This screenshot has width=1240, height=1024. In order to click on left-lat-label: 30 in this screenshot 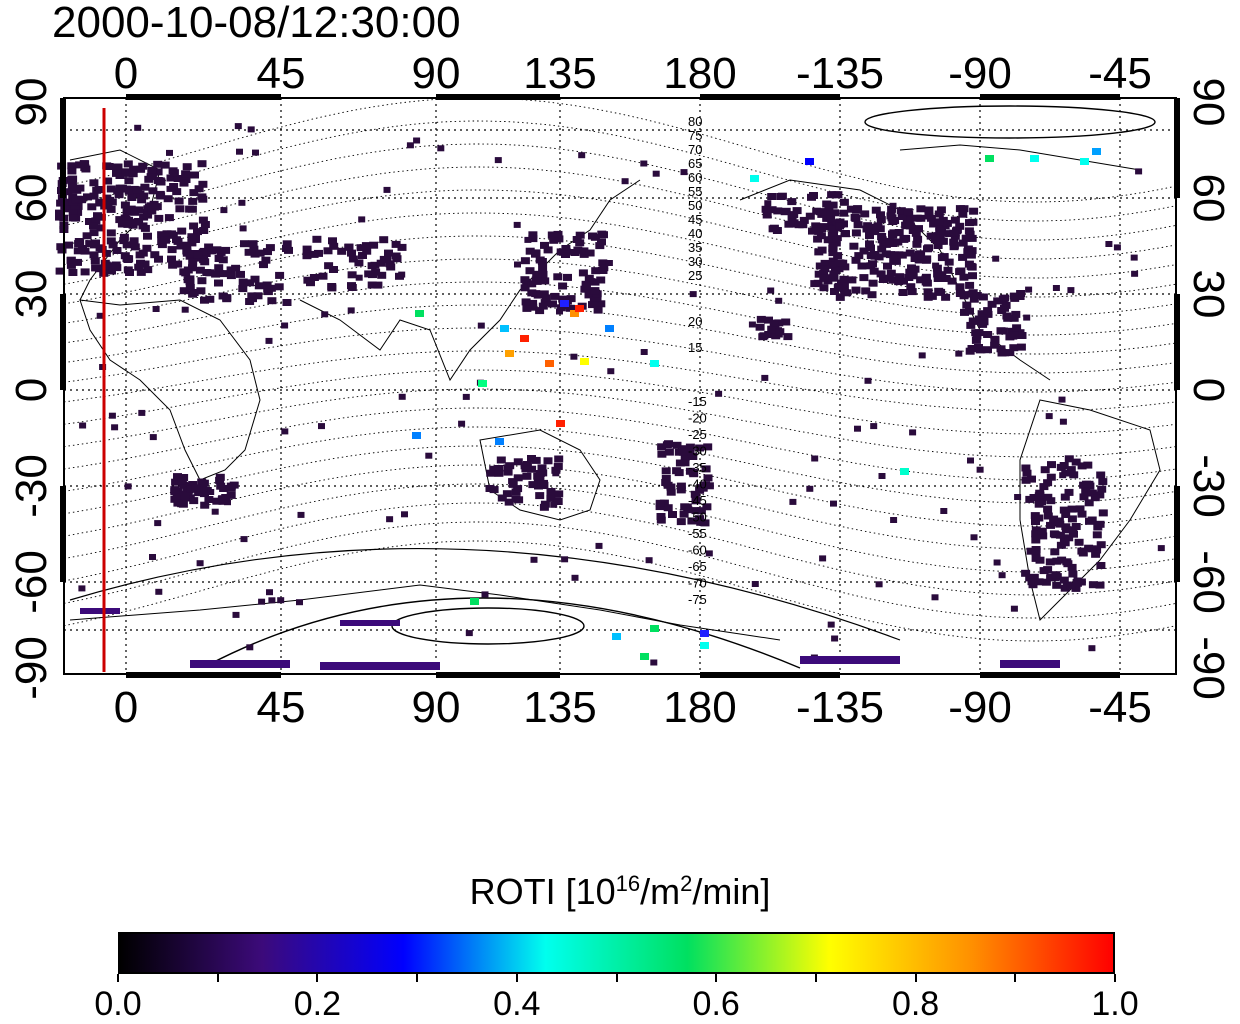, I will do `click(31, 294)`.